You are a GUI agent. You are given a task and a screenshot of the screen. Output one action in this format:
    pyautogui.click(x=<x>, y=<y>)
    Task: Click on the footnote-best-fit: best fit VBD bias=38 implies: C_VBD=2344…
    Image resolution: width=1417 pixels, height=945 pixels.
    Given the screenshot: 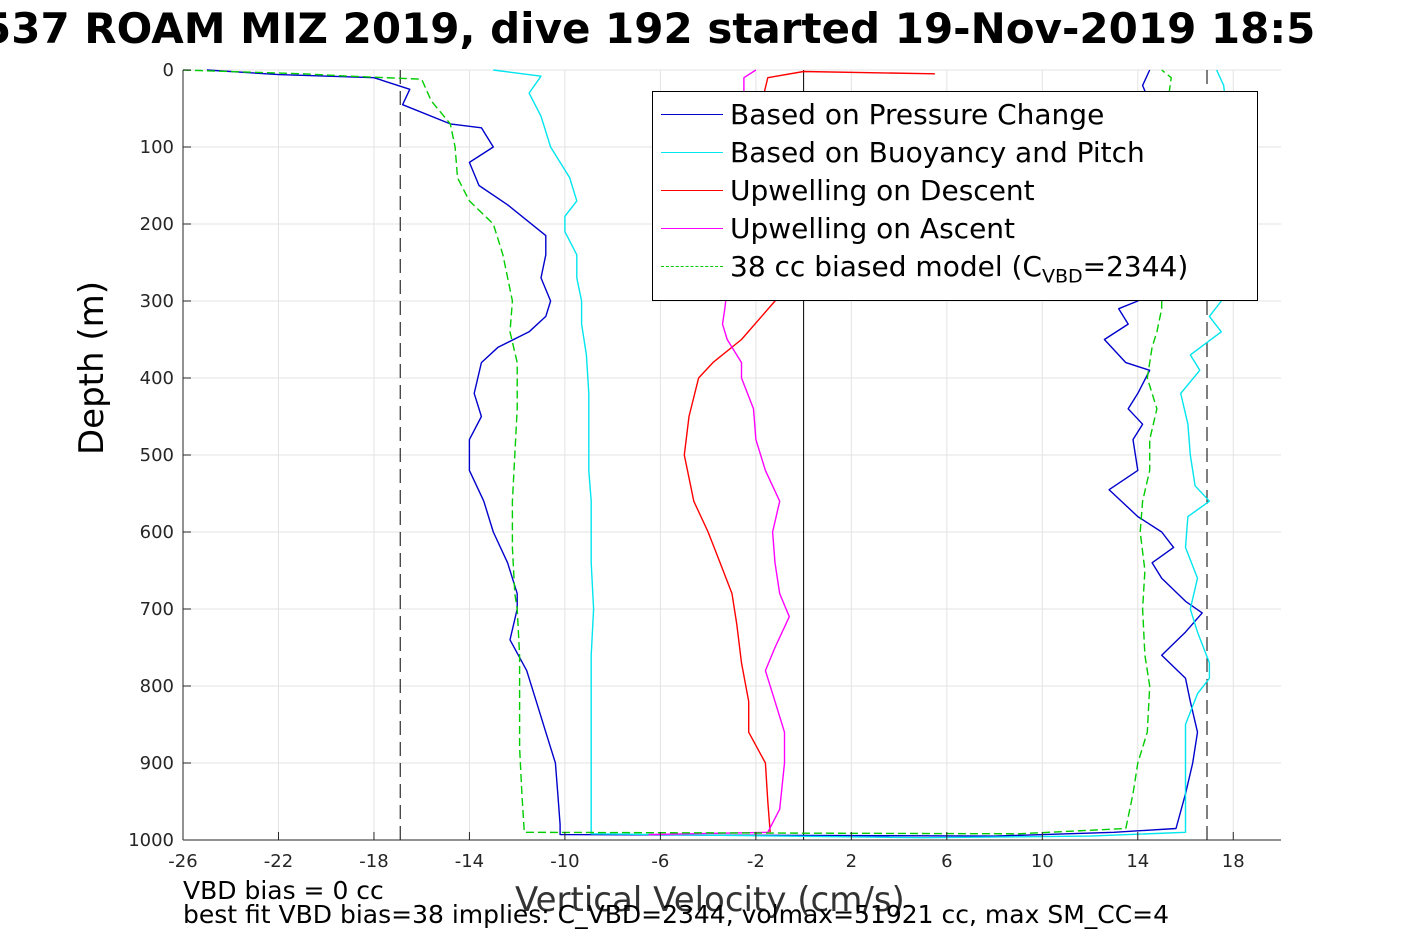 What is the action you would take?
    pyautogui.click(x=676, y=914)
    